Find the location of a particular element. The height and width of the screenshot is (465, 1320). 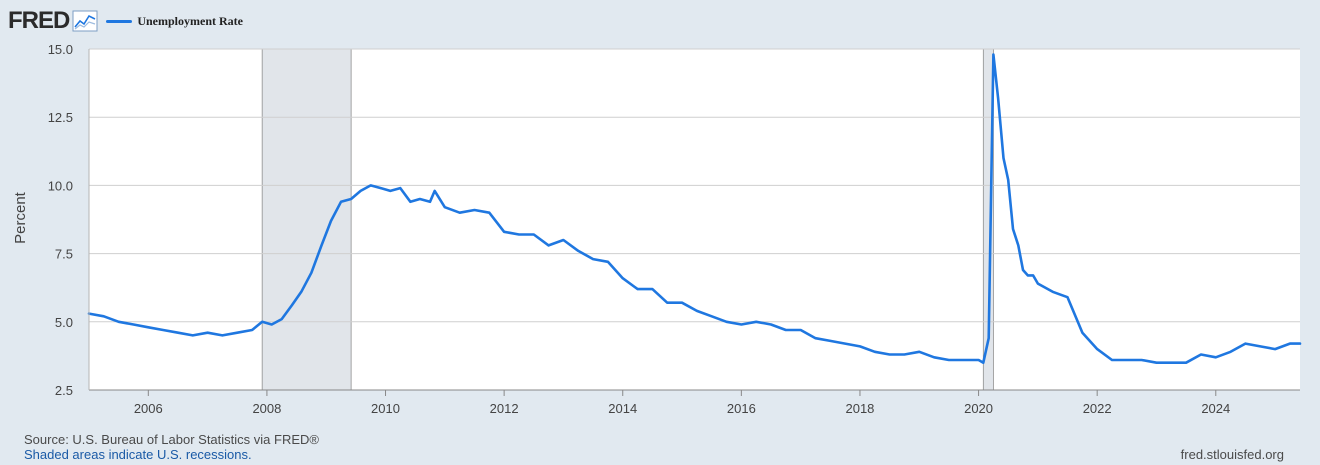

site-url: fred.stlouisfed.org is located at coordinates (1232, 454).